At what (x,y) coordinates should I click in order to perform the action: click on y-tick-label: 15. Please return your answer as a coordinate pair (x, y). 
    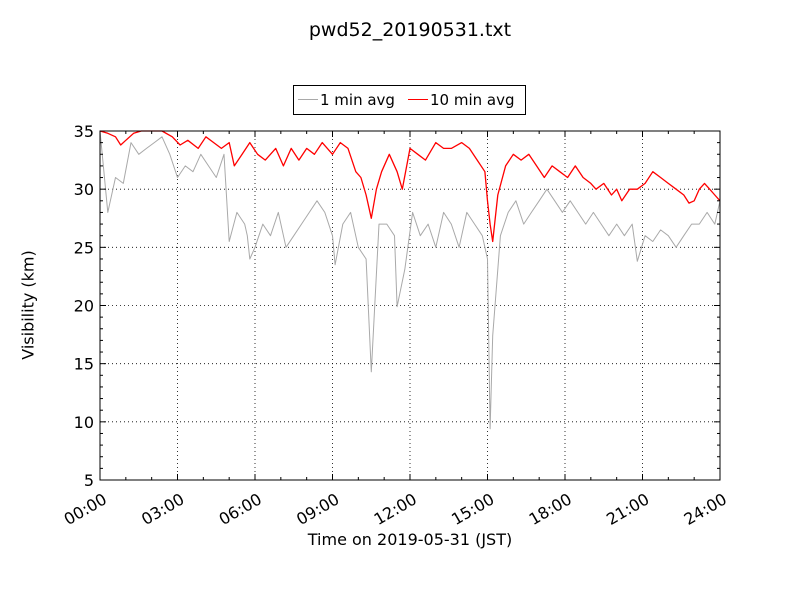
    Looking at the image, I should click on (84, 364).